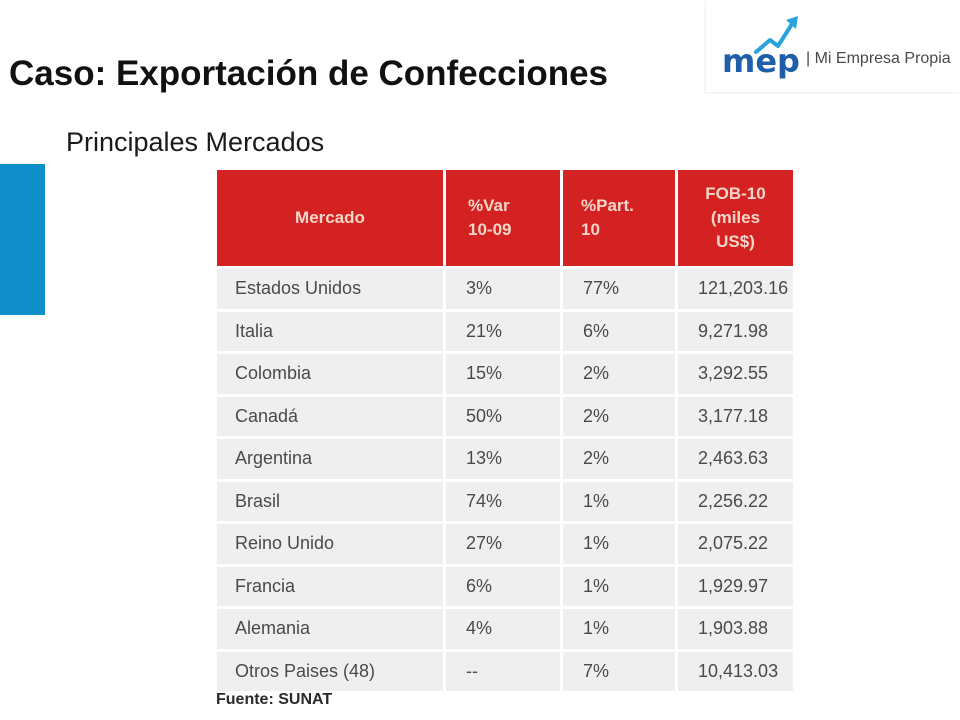 The height and width of the screenshot is (720, 960). Describe the element at coordinates (619, 218) in the screenshot. I see `header-part: %Part. 10` at that location.